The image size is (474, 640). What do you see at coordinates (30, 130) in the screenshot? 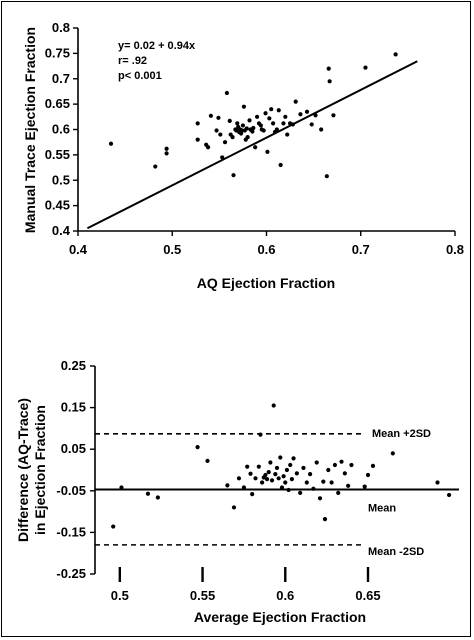
I see `top-y-axis-label: Manual Trace Ejection Fraction` at bounding box center [30, 130].